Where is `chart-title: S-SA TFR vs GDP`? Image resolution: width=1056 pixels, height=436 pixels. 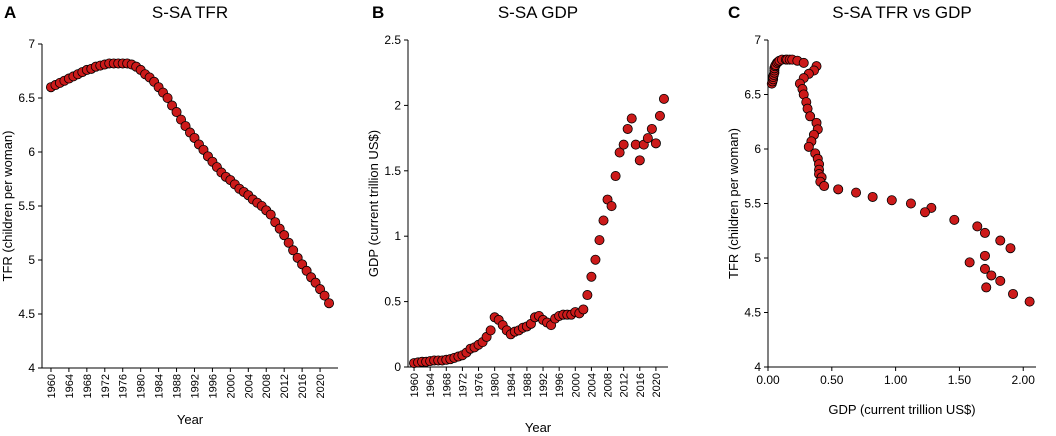 chart-title: S-SA TFR vs GDP is located at coordinates (902, 12).